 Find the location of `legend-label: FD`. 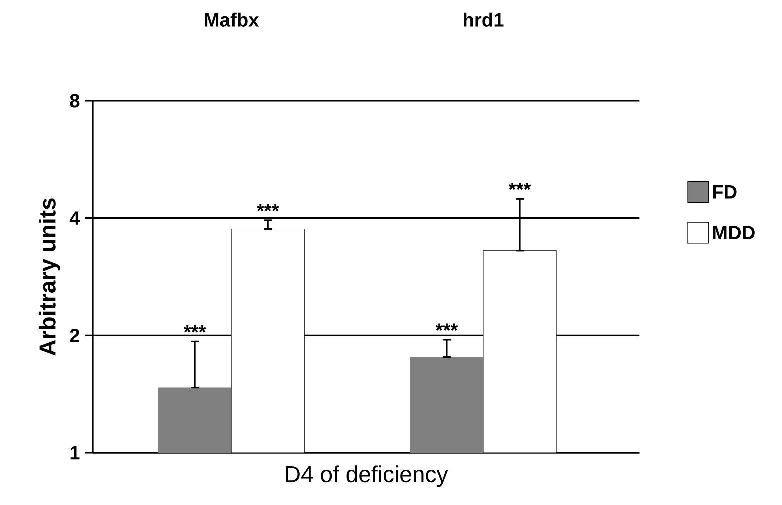

legend-label: FD is located at coordinates (725, 192).